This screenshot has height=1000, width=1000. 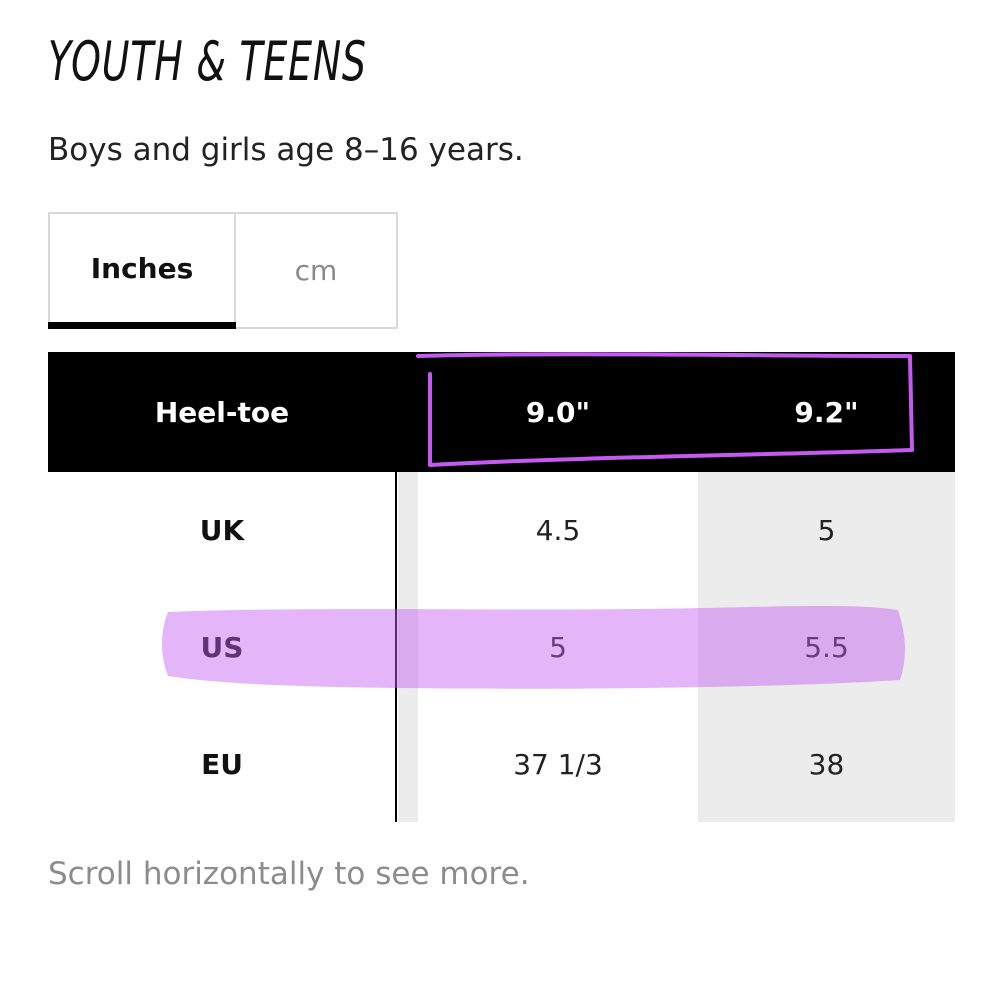 What do you see at coordinates (826, 764) in the screenshot?
I see `table-cell: 38` at bounding box center [826, 764].